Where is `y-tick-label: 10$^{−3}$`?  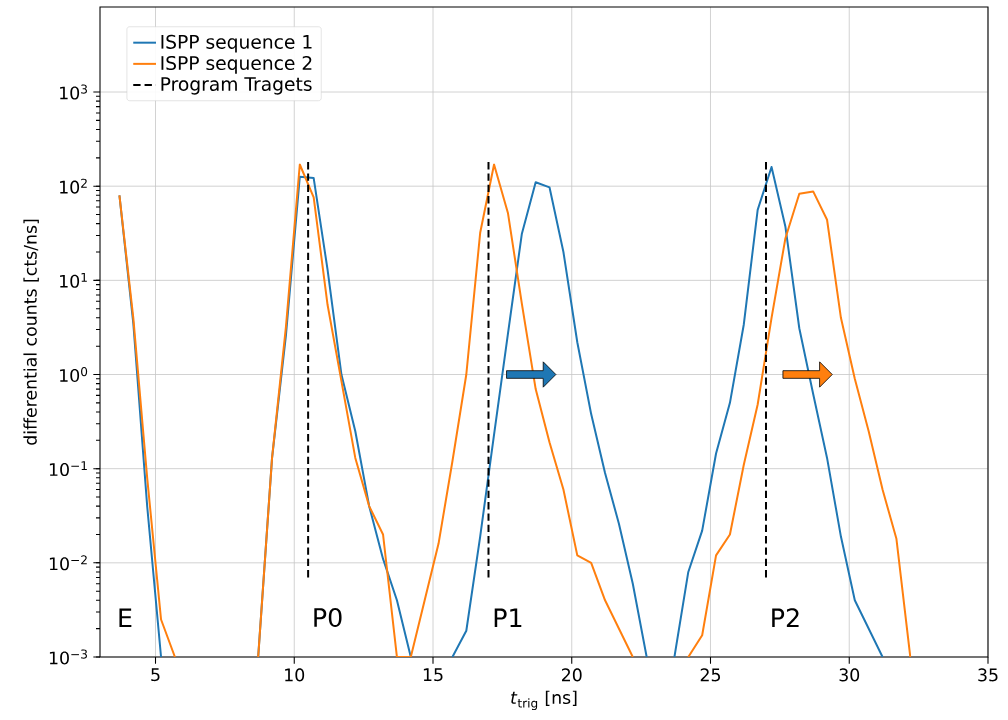
y-tick-label: 10$^{−3}$ is located at coordinates (68, 657).